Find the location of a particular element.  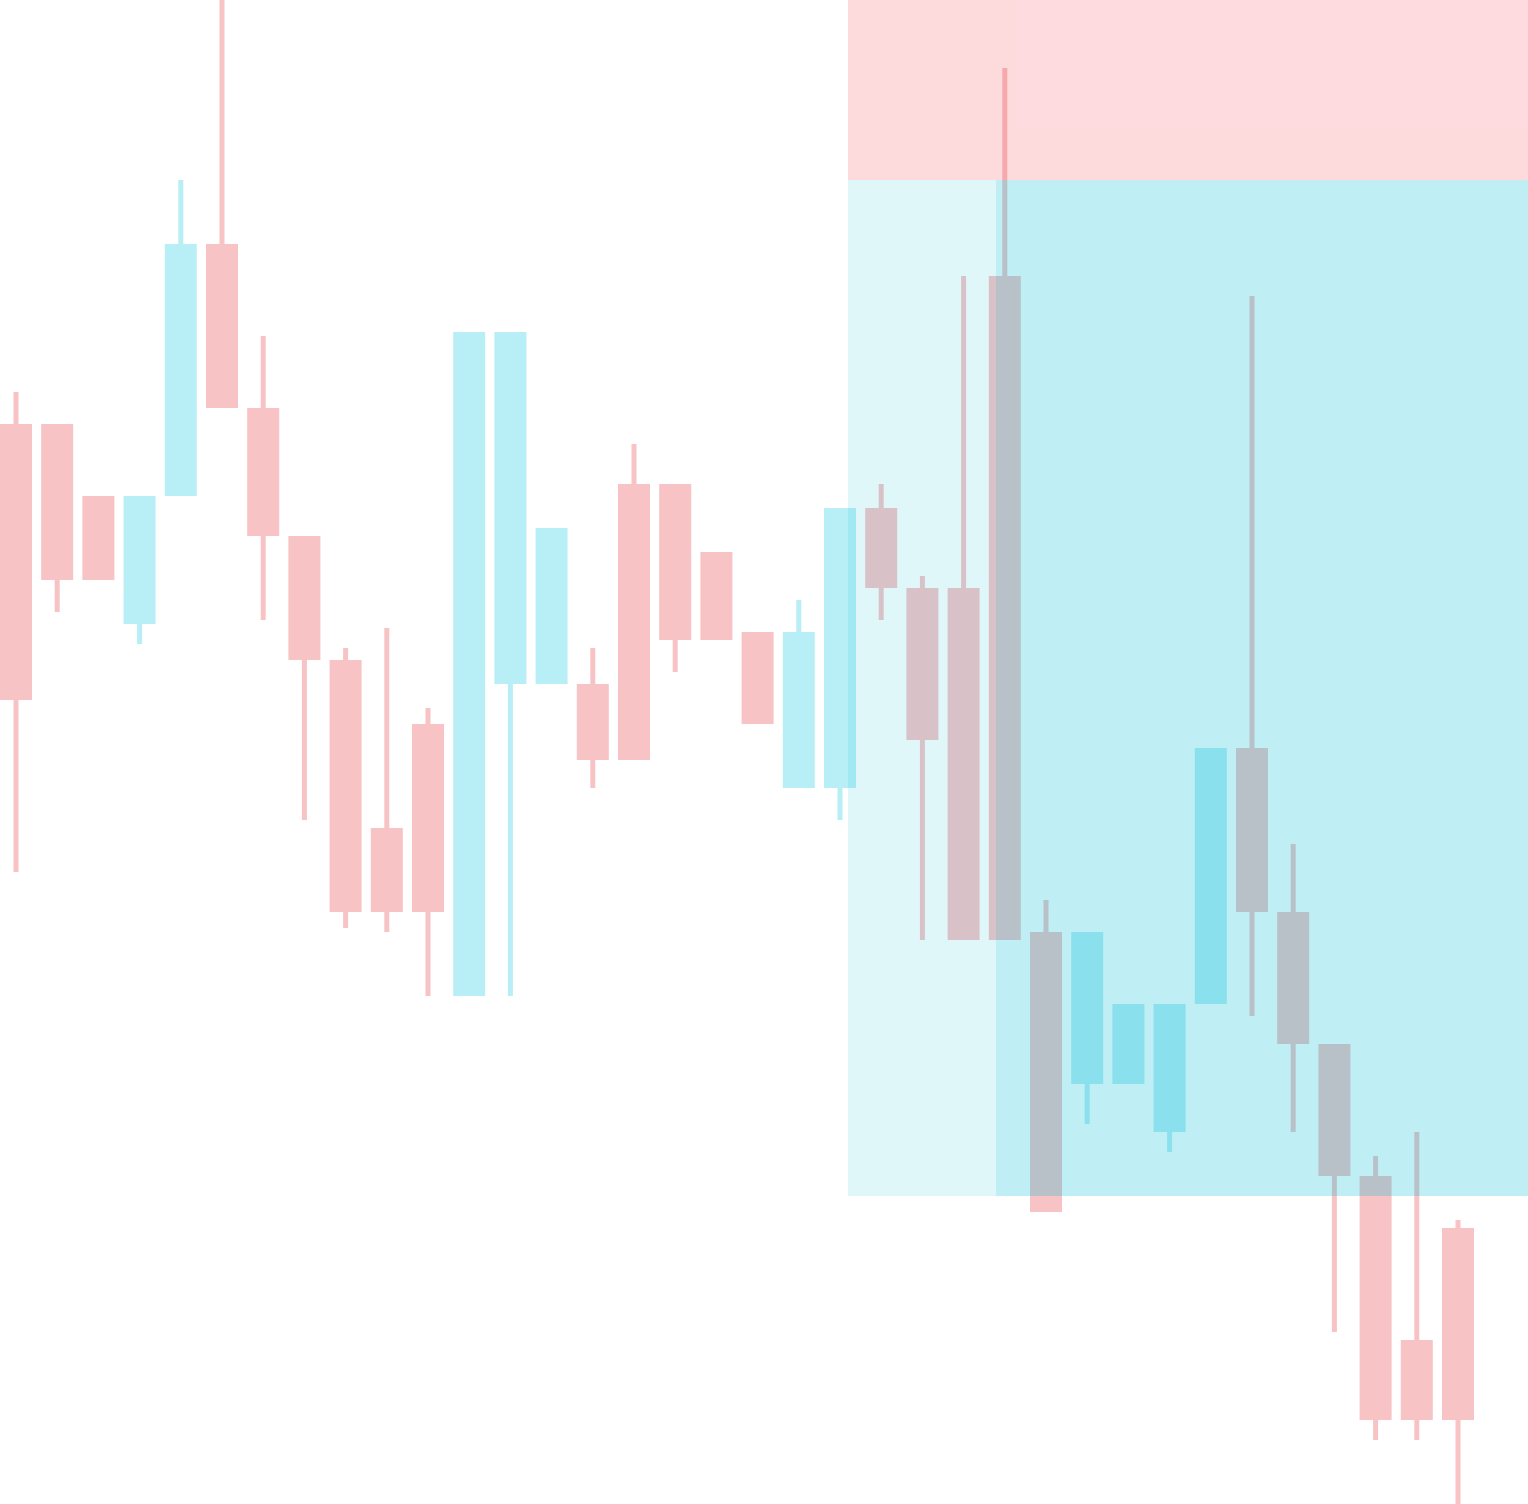

profit-zone is located at coordinates (922, 688).